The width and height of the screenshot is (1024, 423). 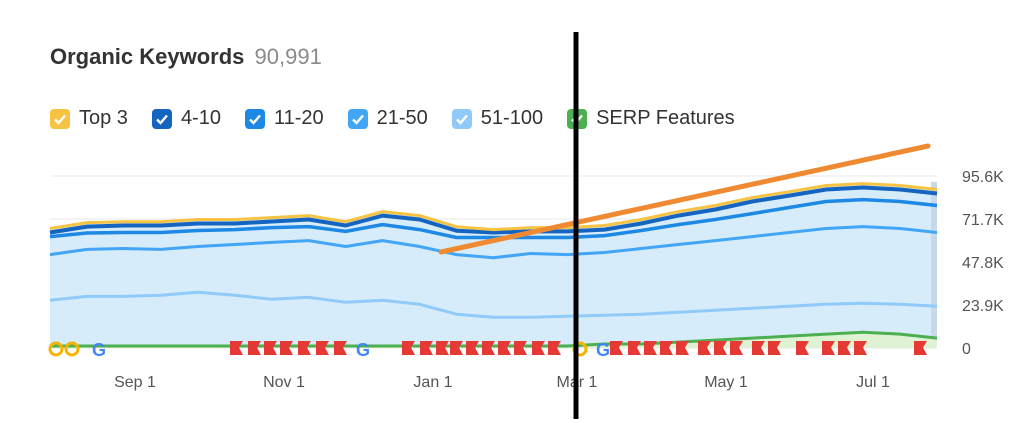 What do you see at coordinates (934, 265) in the screenshot?
I see `chart-edge-strip` at bounding box center [934, 265].